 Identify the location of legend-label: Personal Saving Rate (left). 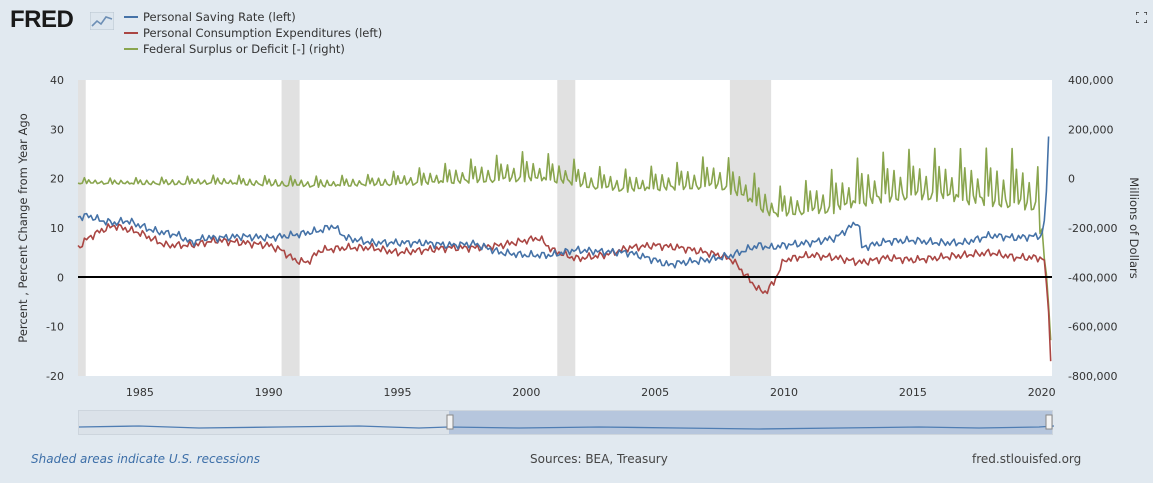
(219, 17).